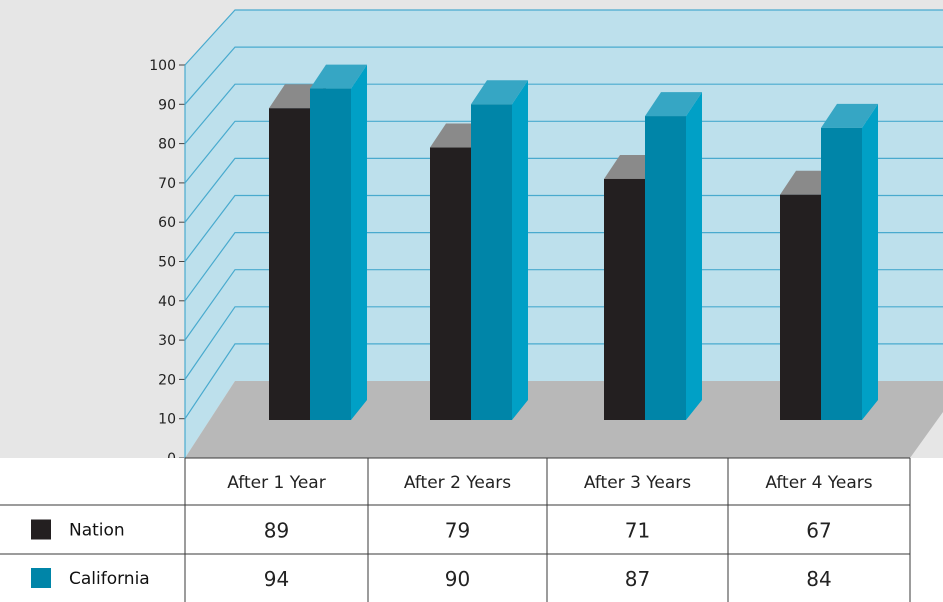 The image size is (943, 602). What do you see at coordinates (97, 531) in the screenshot?
I see `legend-label-nation: Nation` at bounding box center [97, 531].